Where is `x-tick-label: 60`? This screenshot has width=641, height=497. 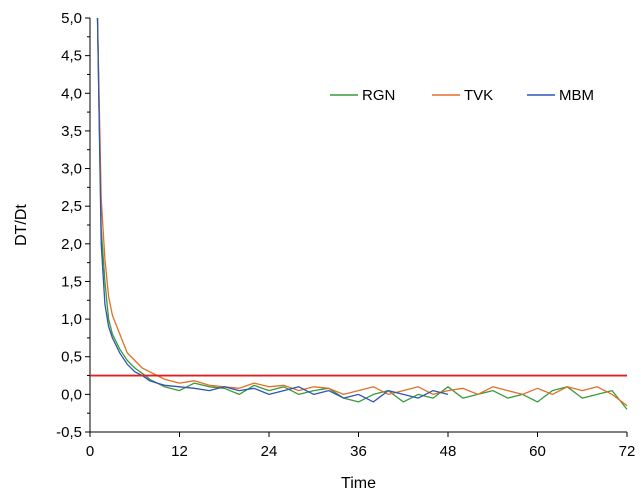
x-tick-label: 60 is located at coordinates (537, 451).